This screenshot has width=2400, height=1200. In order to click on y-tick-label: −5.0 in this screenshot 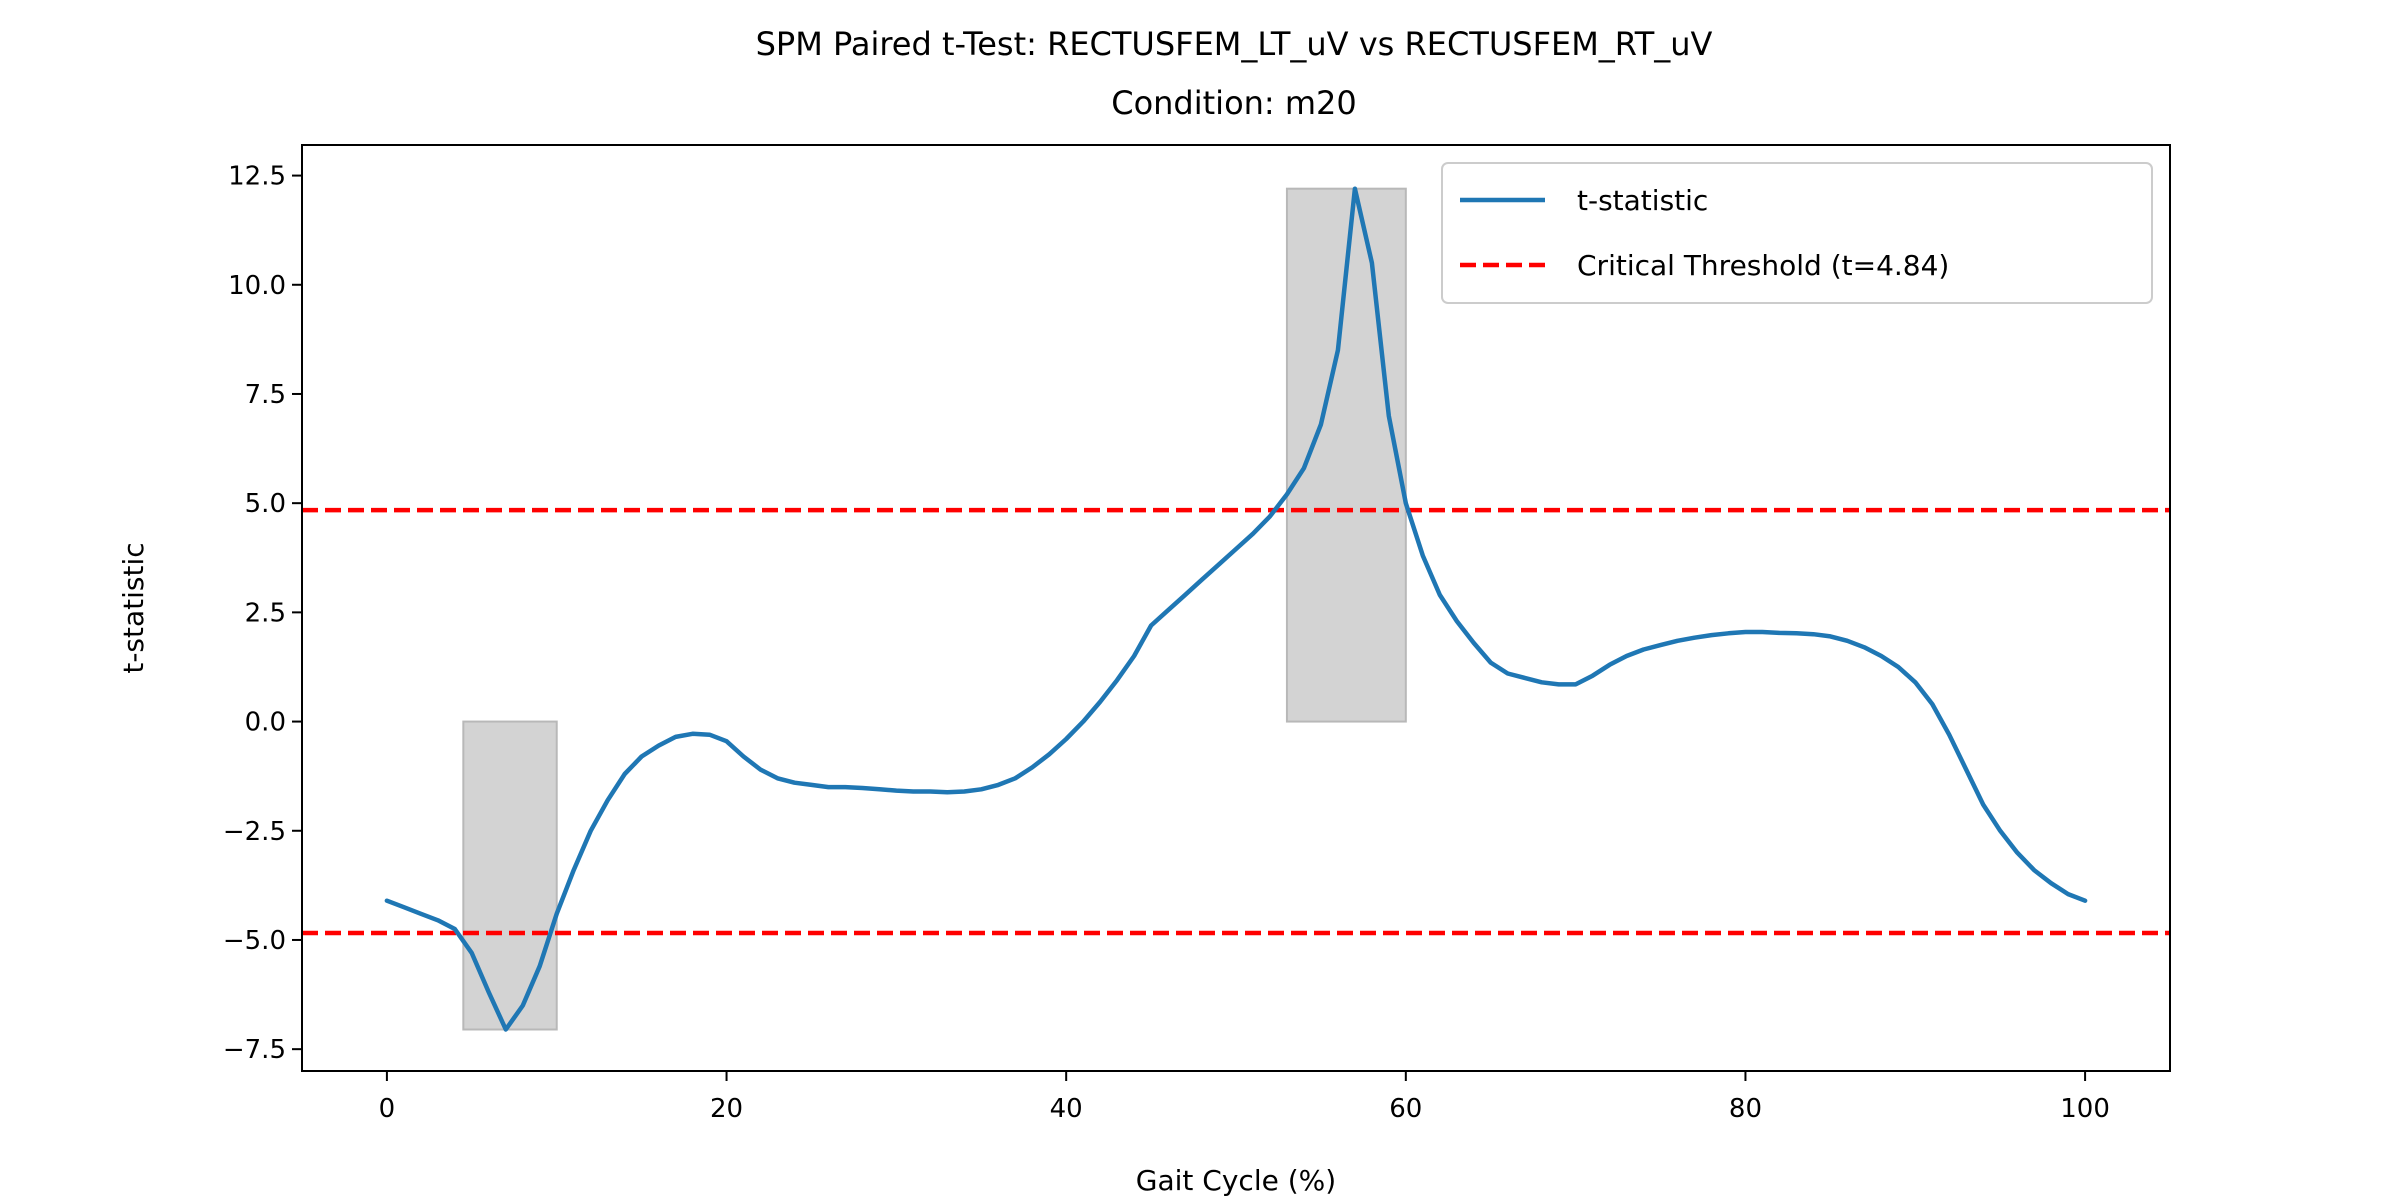, I will do `click(254, 941)`.